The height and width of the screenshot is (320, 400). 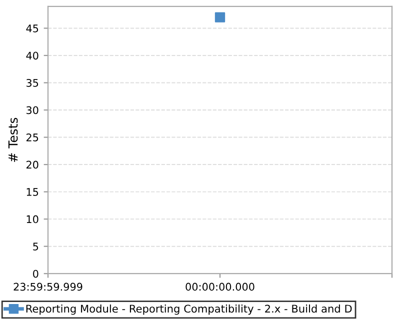 What do you see at coordinates (32, 192) in the screenshot?
I see `y-tick-label: 15` at bounding box center [32, 192].